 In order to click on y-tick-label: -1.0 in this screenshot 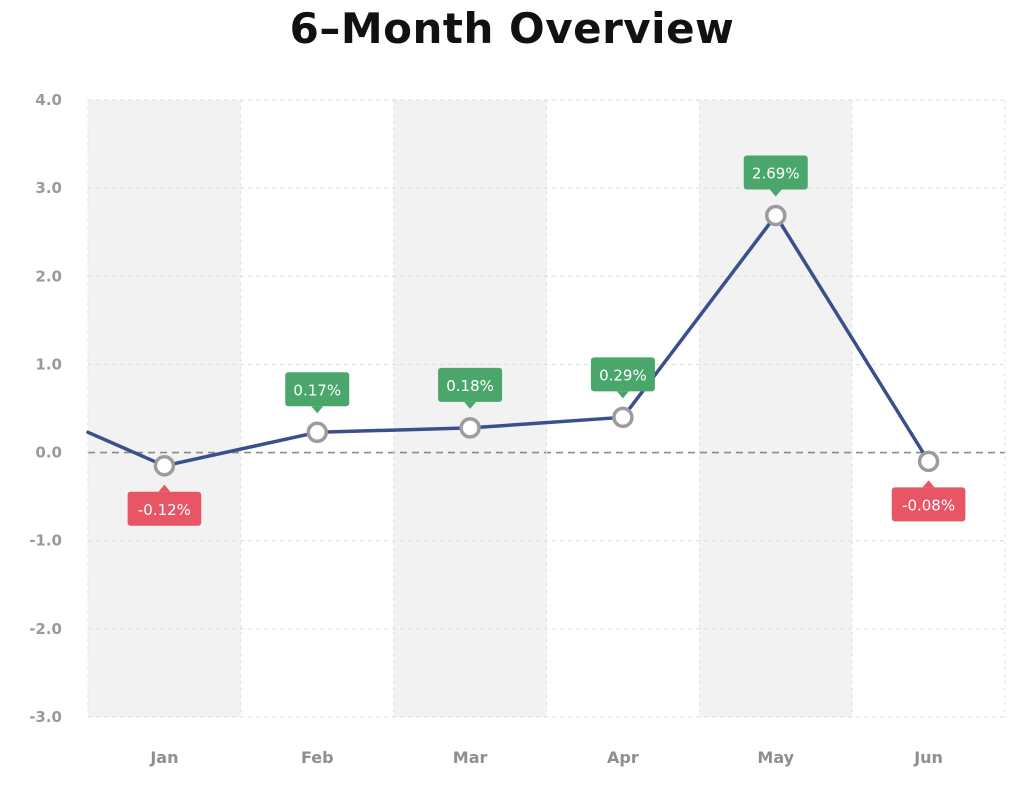, I will do `click(45, 541)`.